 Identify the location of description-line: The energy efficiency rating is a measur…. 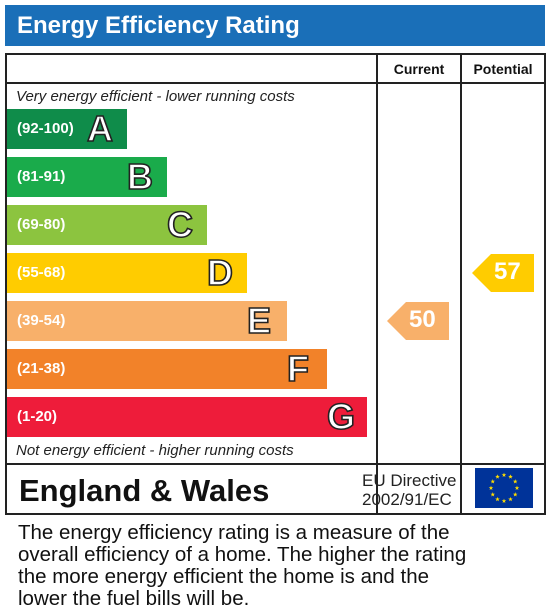
(234, 532).